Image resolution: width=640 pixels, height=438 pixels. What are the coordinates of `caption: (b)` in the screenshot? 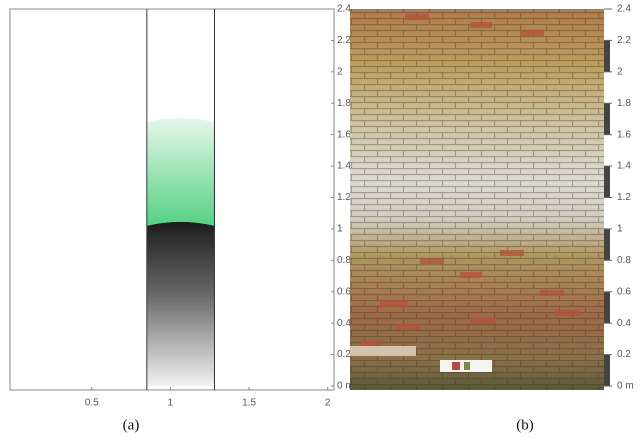 It's located at (525, 425).